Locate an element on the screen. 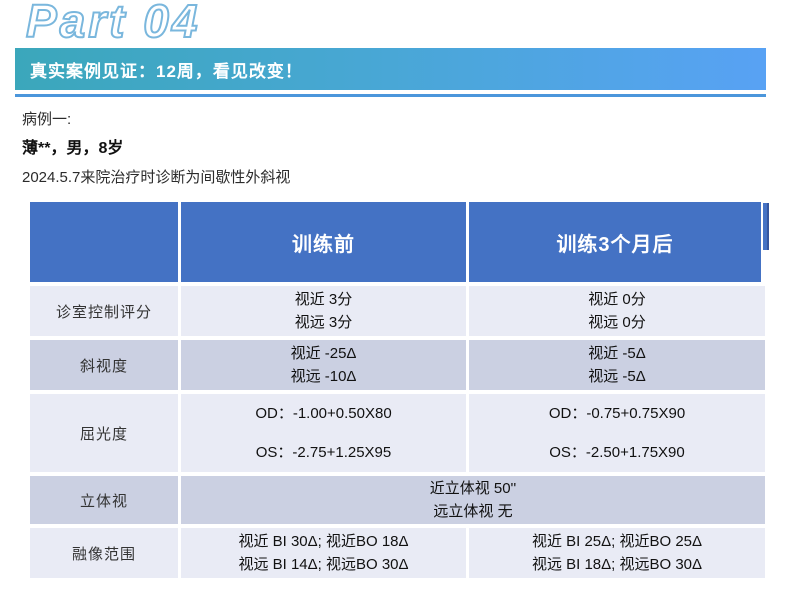 Image resolution: width=786 pixels, height=597 pixels. stereopsis-span-cell: 近立体视 50'' 远立体视 无 is located at coordinates (473, 500).